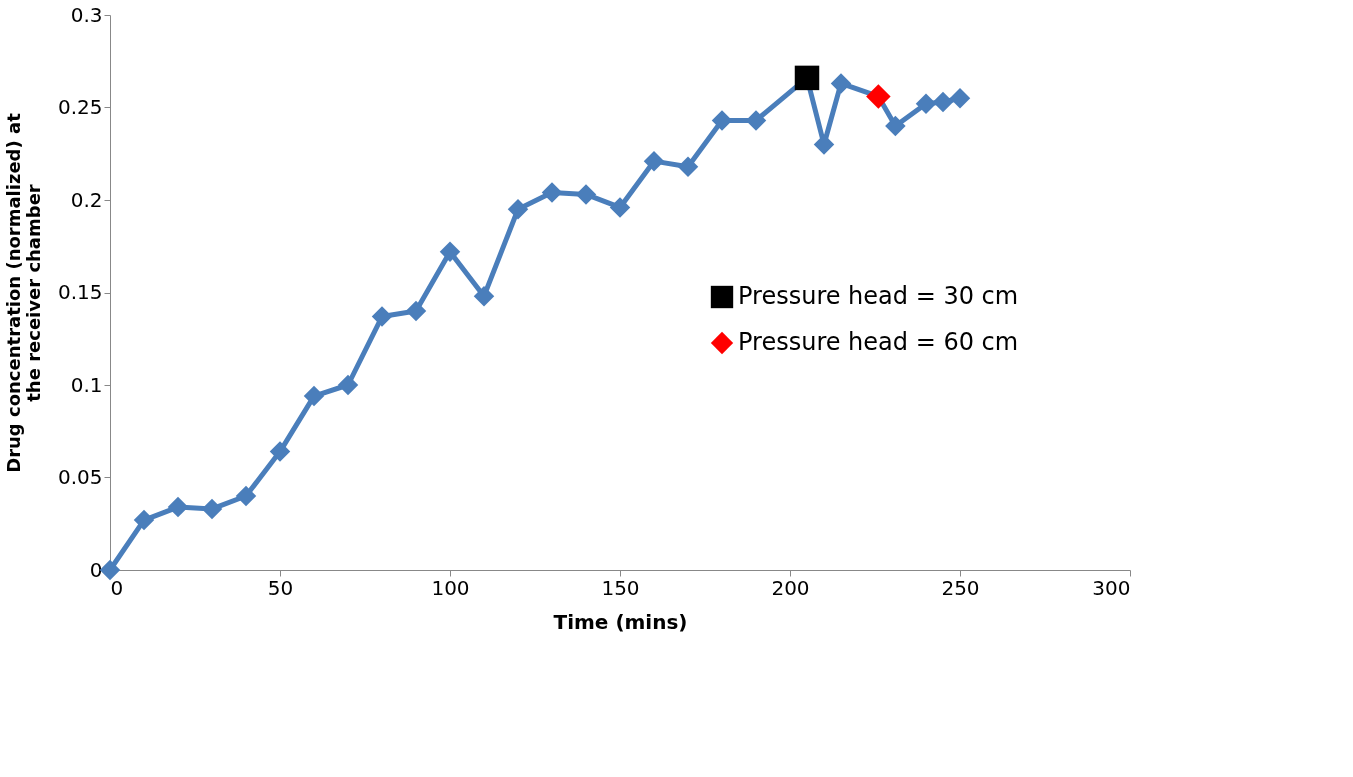 Image resolution: width=1353 pixels, height=777 pixels. Describe the element at coordinates (80, 107) in the screenshot. I see `y-tick-label: 0.25` at that location.